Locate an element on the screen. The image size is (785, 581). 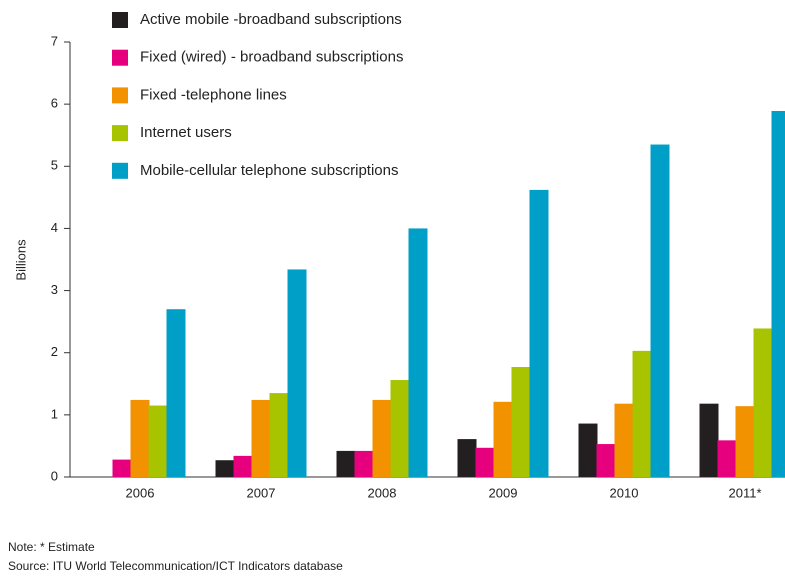
y-tick-label: 1 is located at coordinates (54, 413).